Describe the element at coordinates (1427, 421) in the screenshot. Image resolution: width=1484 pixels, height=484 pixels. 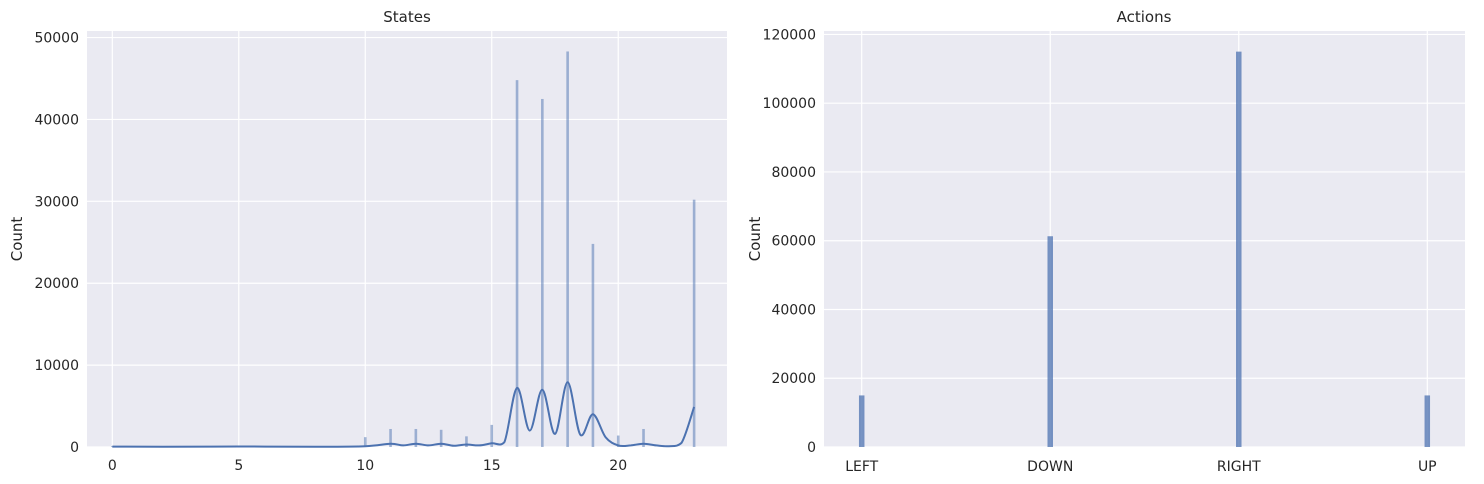
I see `actions-bar-up` at that location.